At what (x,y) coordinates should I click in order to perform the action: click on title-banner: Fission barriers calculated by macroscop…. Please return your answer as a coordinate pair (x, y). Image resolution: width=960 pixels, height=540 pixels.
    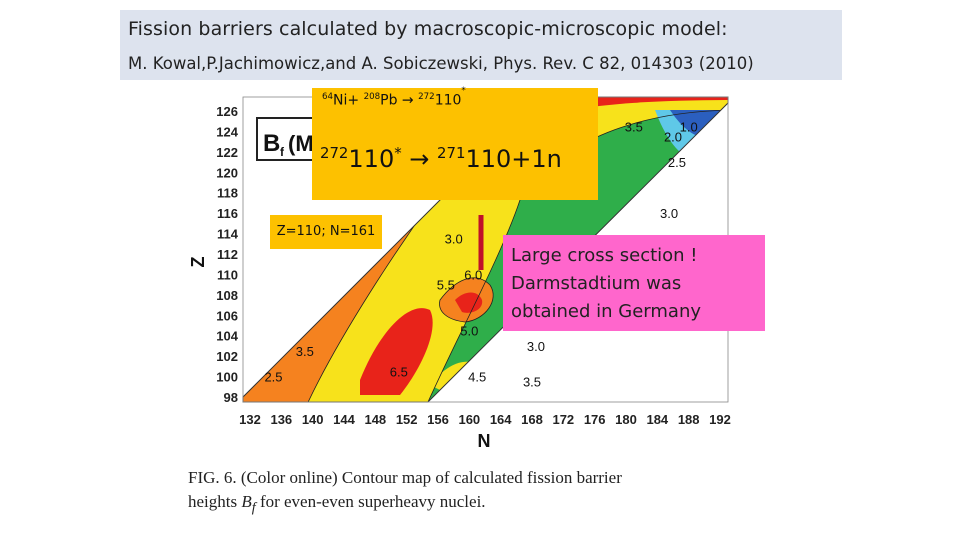
    Looking at the image, I should click on (481, 45).